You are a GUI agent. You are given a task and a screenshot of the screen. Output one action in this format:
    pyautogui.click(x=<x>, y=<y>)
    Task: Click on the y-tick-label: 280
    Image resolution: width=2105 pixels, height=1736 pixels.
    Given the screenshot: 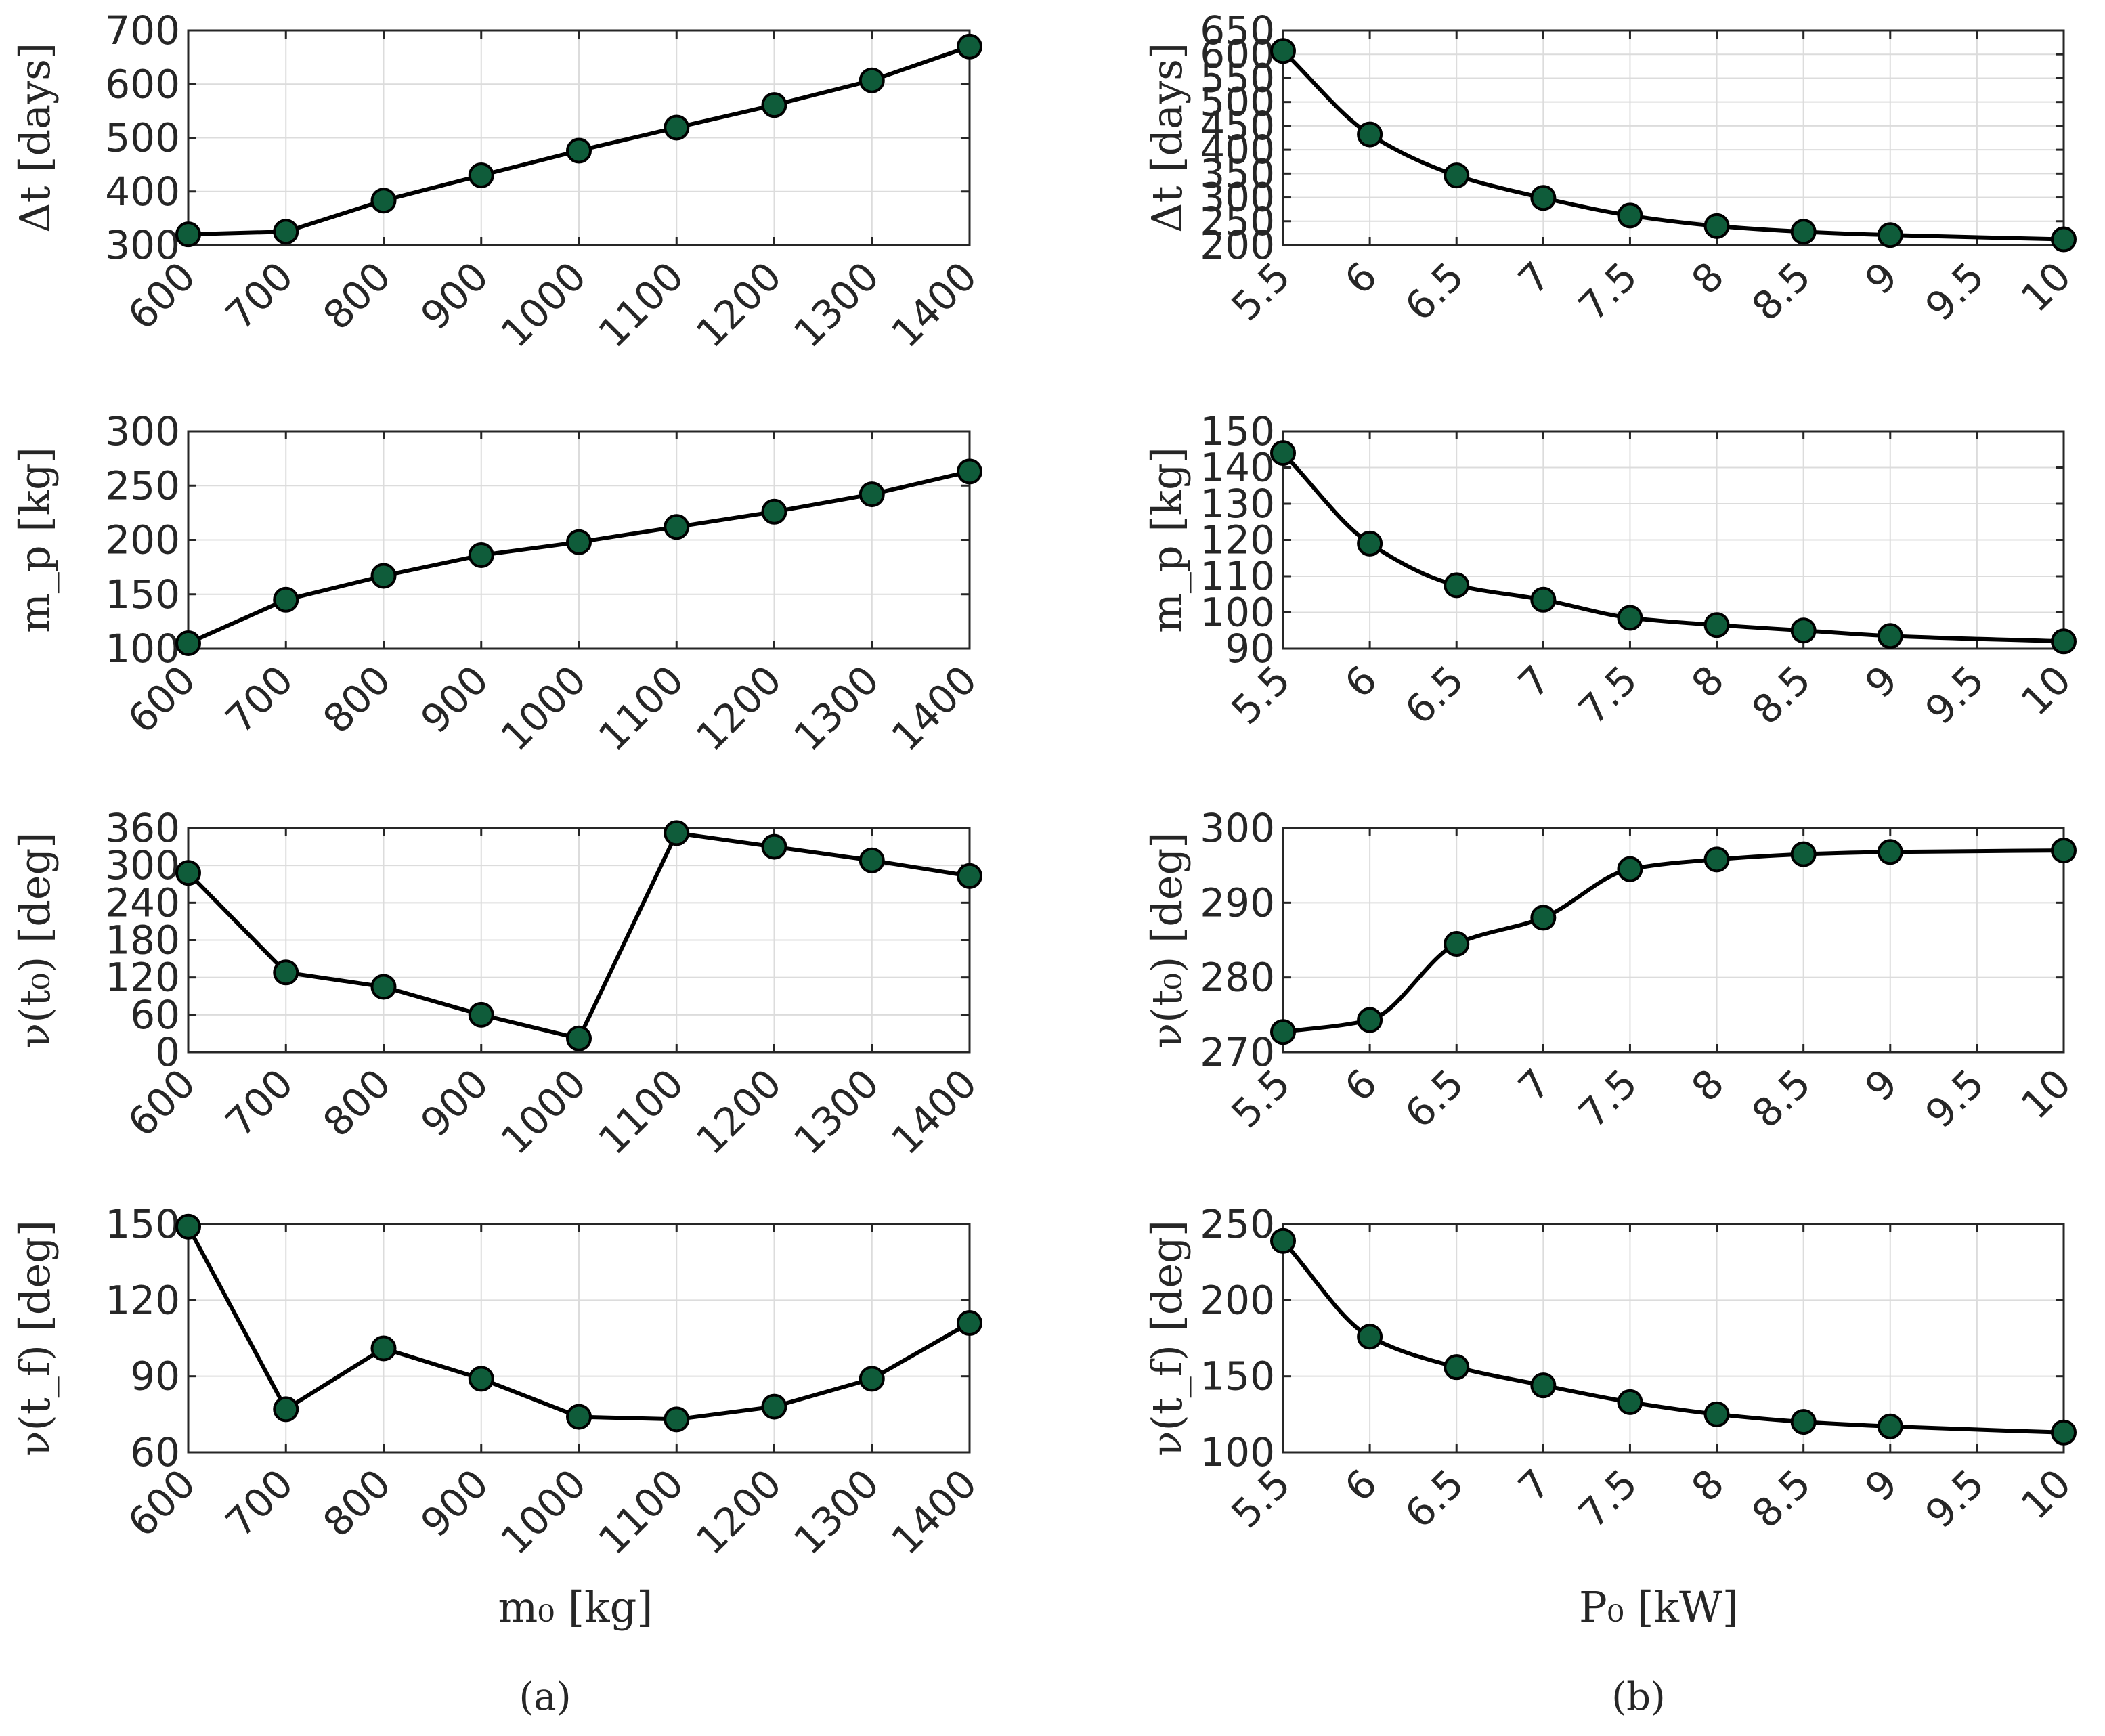 What is the action you would take?
    pyautogui.click(x=1237, y=978)
    